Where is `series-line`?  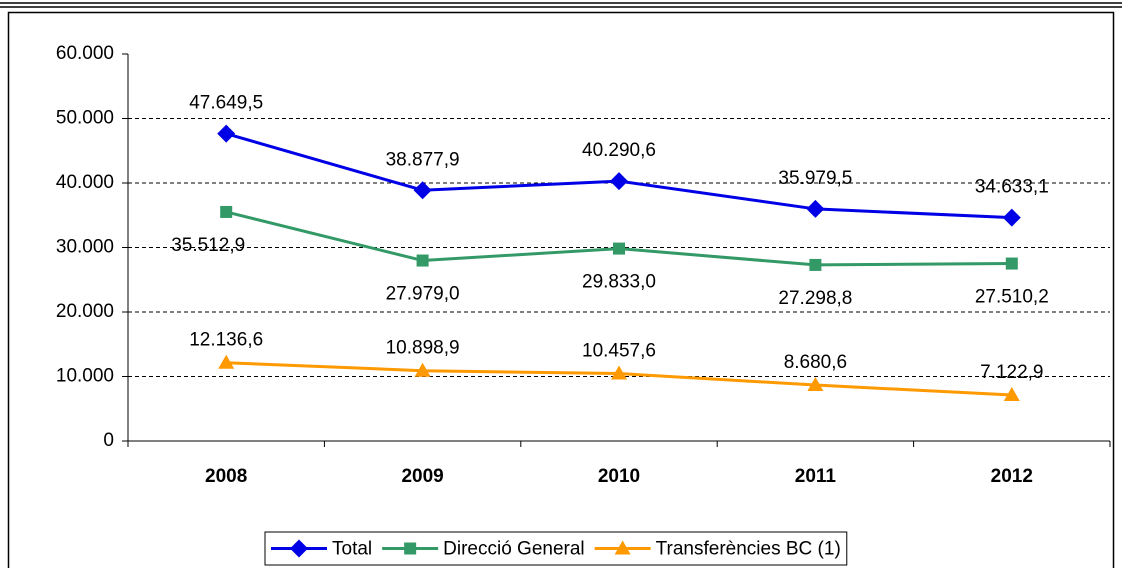
series-line is located at coordinates (618, 238).